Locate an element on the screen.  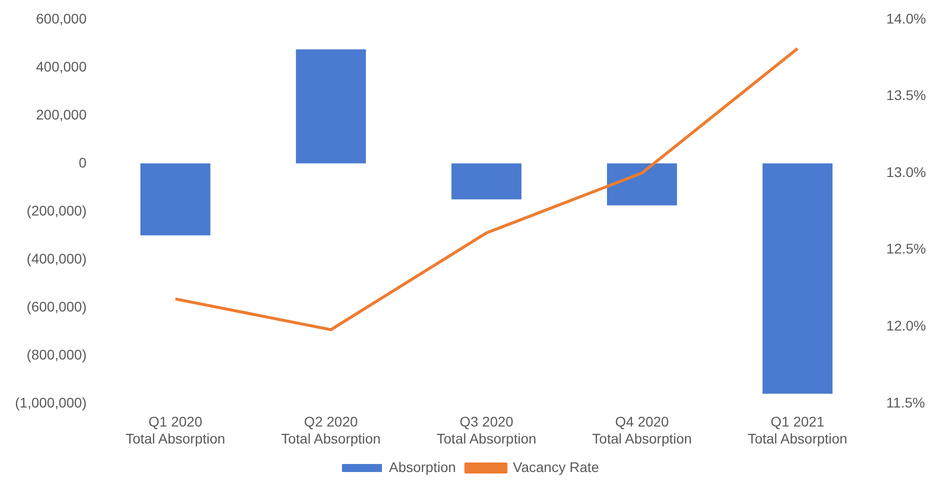
y2-tick-label: 12.0% is located at coordinates (906, 325).